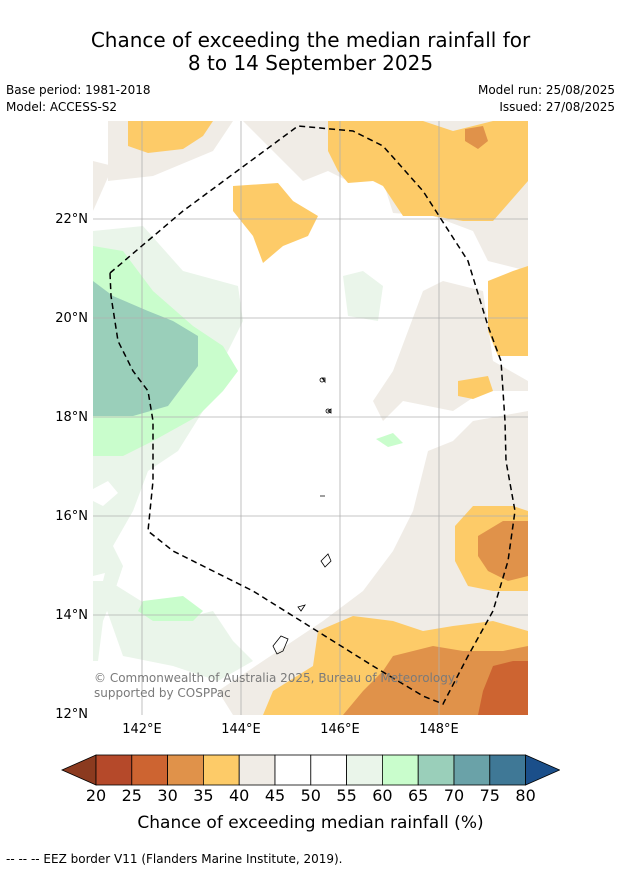 The image size is (621, 873). Describe the element at coordinates (418, 795) in the screenshot. I see `colorbar-tick-label: 65` at that location.